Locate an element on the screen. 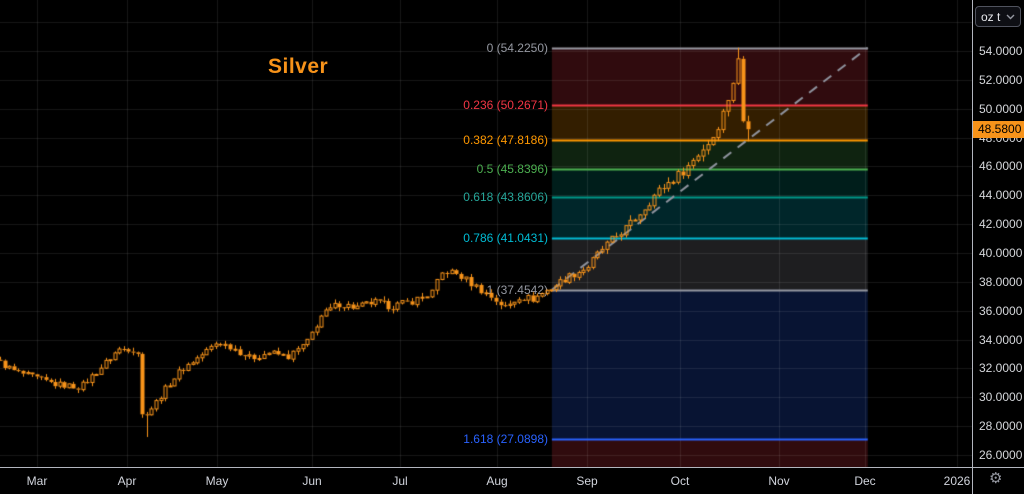  symbol-title: Silver is located at coordinates (298, 66).